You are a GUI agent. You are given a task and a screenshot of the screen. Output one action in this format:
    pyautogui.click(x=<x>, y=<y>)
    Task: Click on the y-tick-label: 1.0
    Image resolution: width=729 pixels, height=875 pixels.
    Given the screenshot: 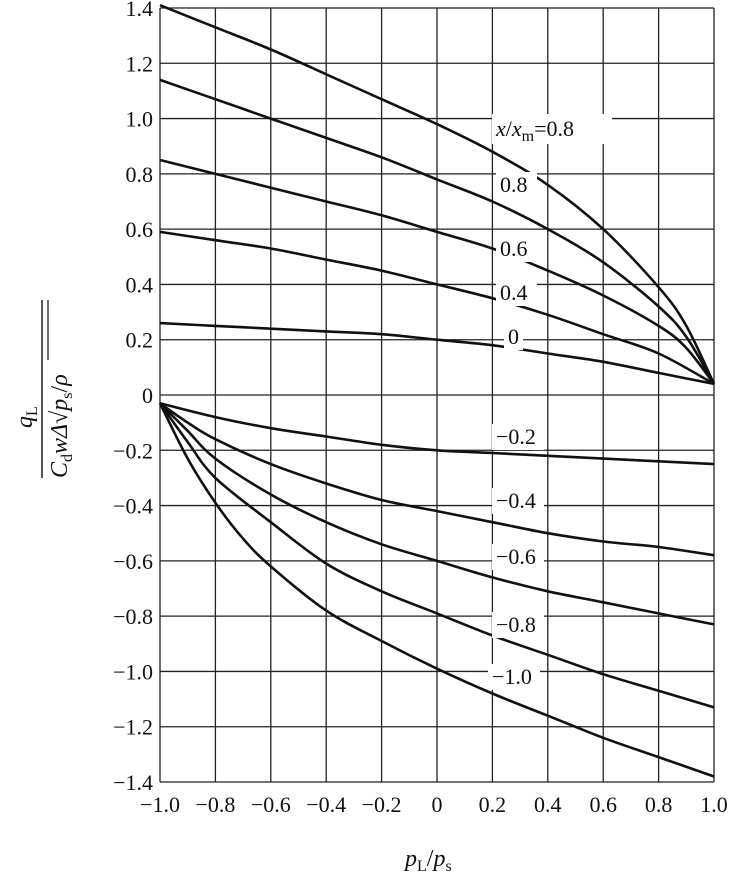 What is the action you would take?
    pyautogui.click(x=140, y=119)
    